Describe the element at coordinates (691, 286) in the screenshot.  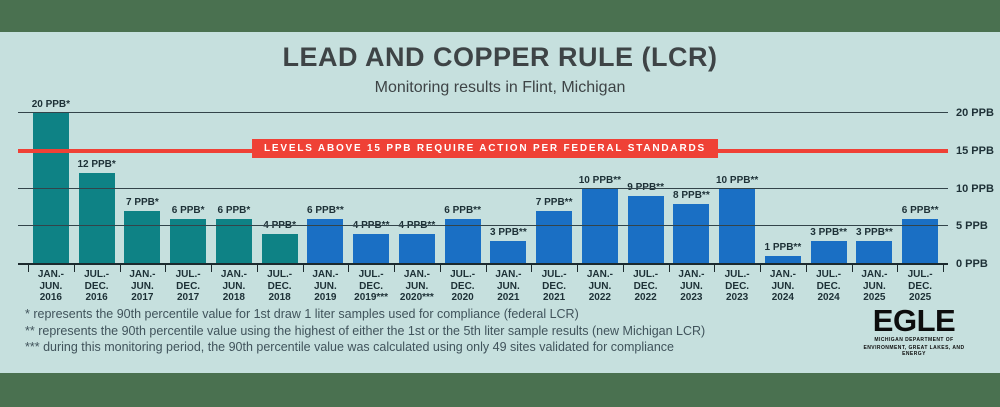
I see `x-axis-label: JAN.-JUN. 2023` at that location.